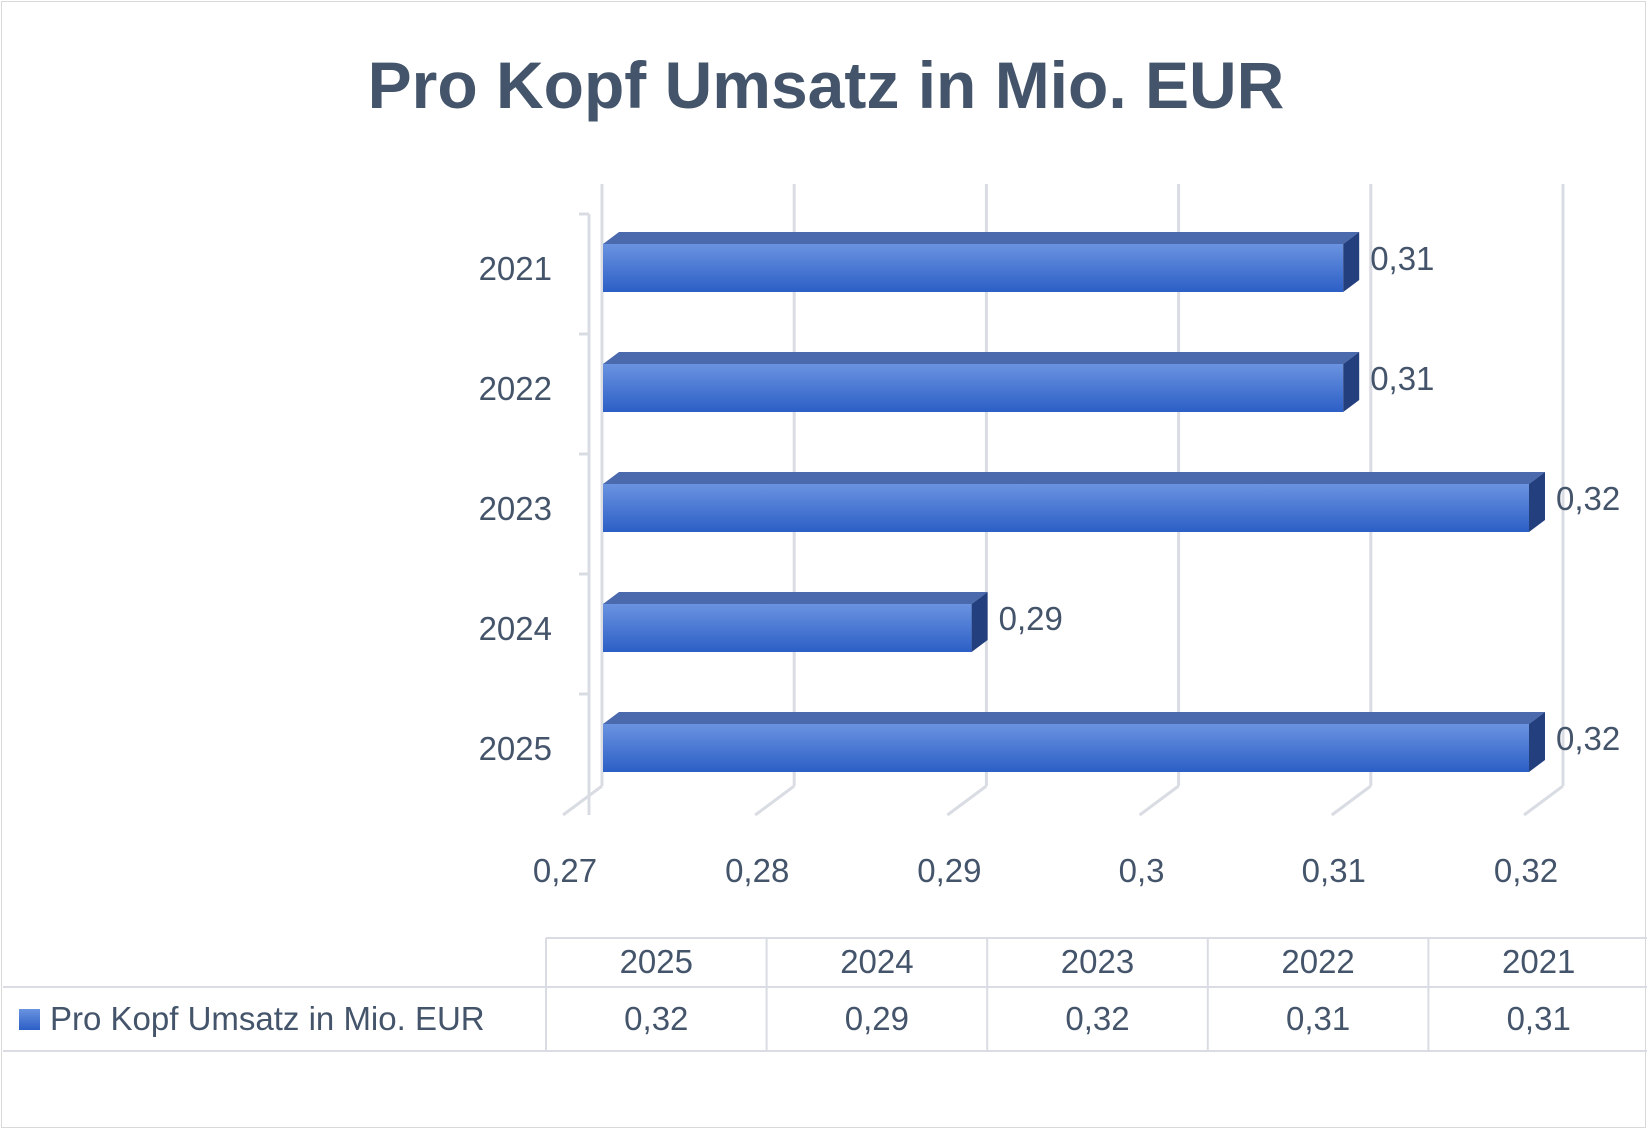 This screenshot has height=1133, width=1649. Describe the element at coordinates (1031, 618) in the screenshot. I see `data-label-2024: 0,29` at that location.